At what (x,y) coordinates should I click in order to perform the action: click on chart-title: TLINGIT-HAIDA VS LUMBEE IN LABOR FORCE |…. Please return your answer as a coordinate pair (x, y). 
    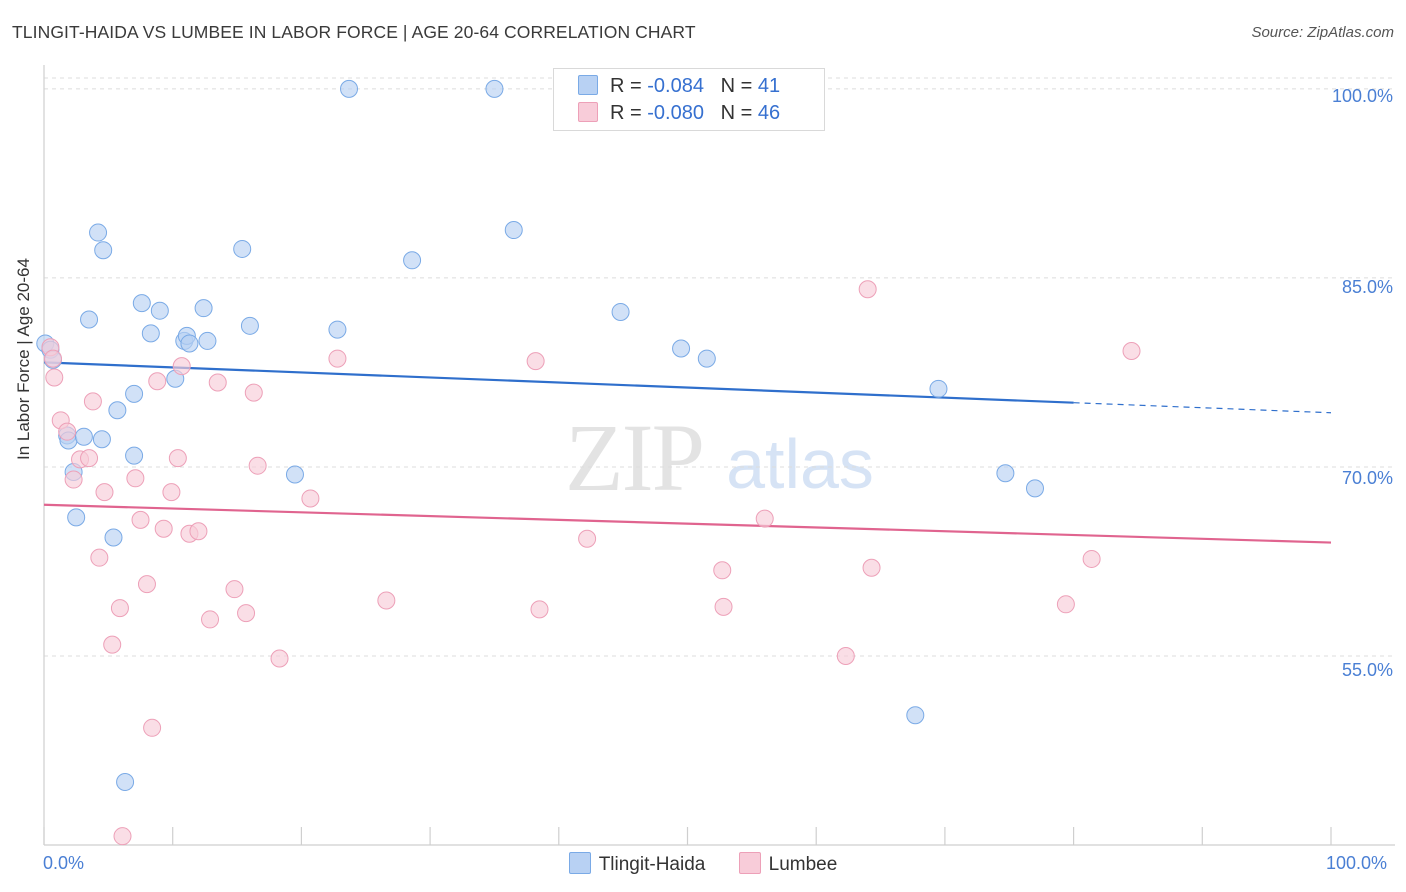
    Looking at the image, I should click on (354, 32).